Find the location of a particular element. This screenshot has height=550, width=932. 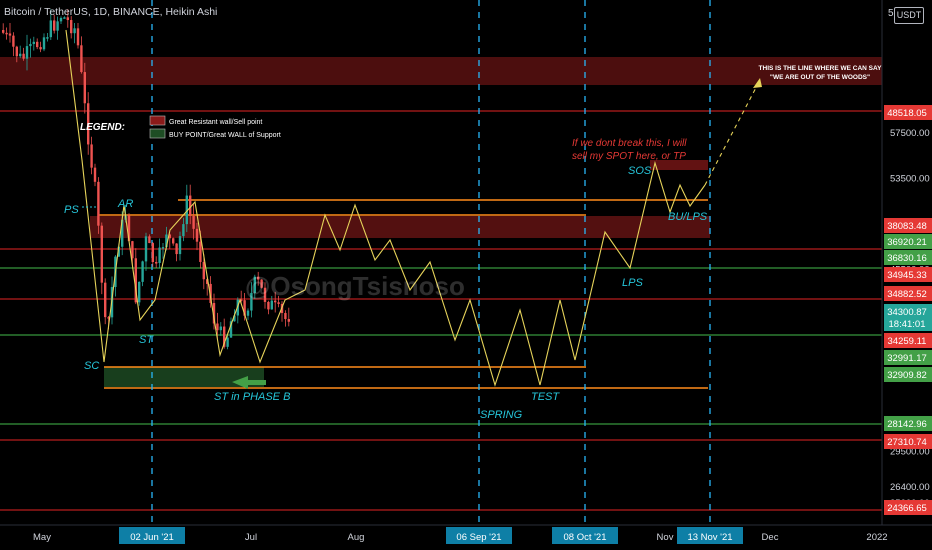

price-label-text: 48518.05 is located at coordinates (907, 113).